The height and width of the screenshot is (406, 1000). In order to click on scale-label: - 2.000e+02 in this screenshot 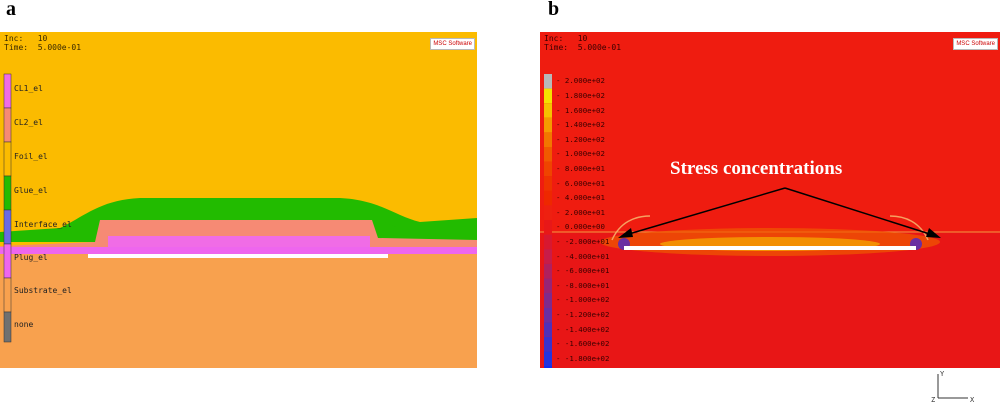, I will do `click(580, 81)`.